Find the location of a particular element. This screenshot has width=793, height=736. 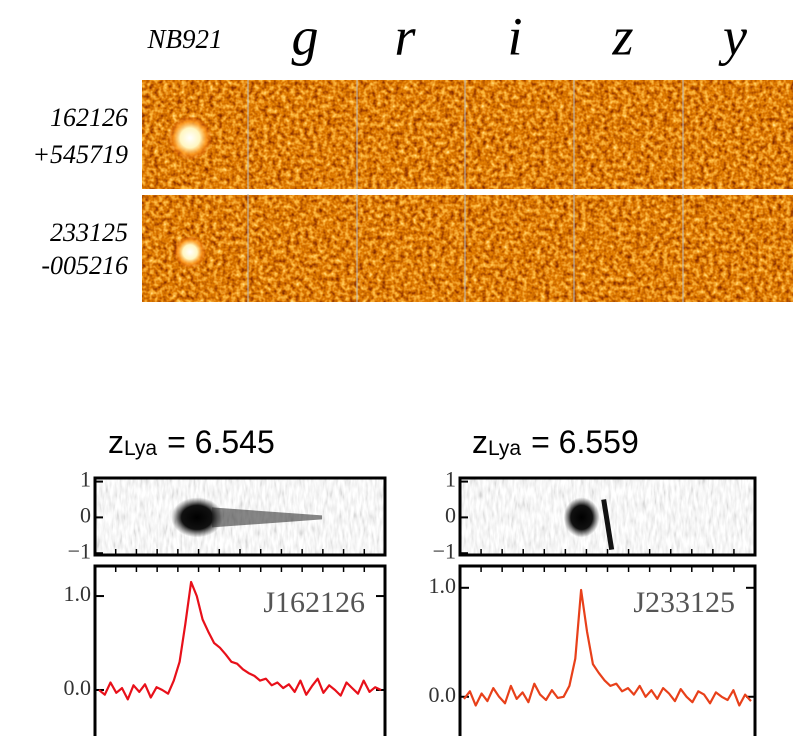

band-label: z is located at coordinates (622, 36).